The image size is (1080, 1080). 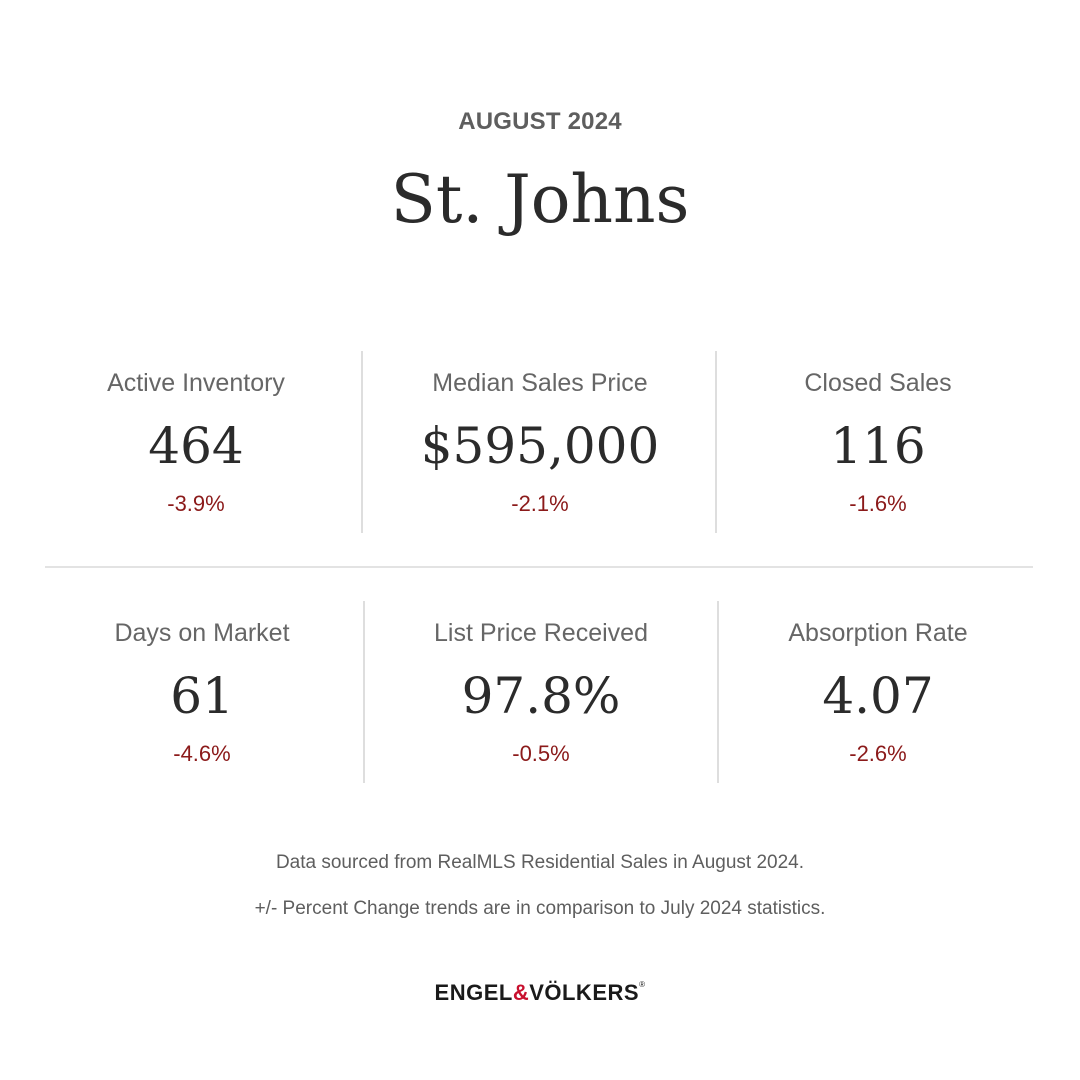 I want to click on report-period: AUGUST 2024, so click(x=540, y=121).